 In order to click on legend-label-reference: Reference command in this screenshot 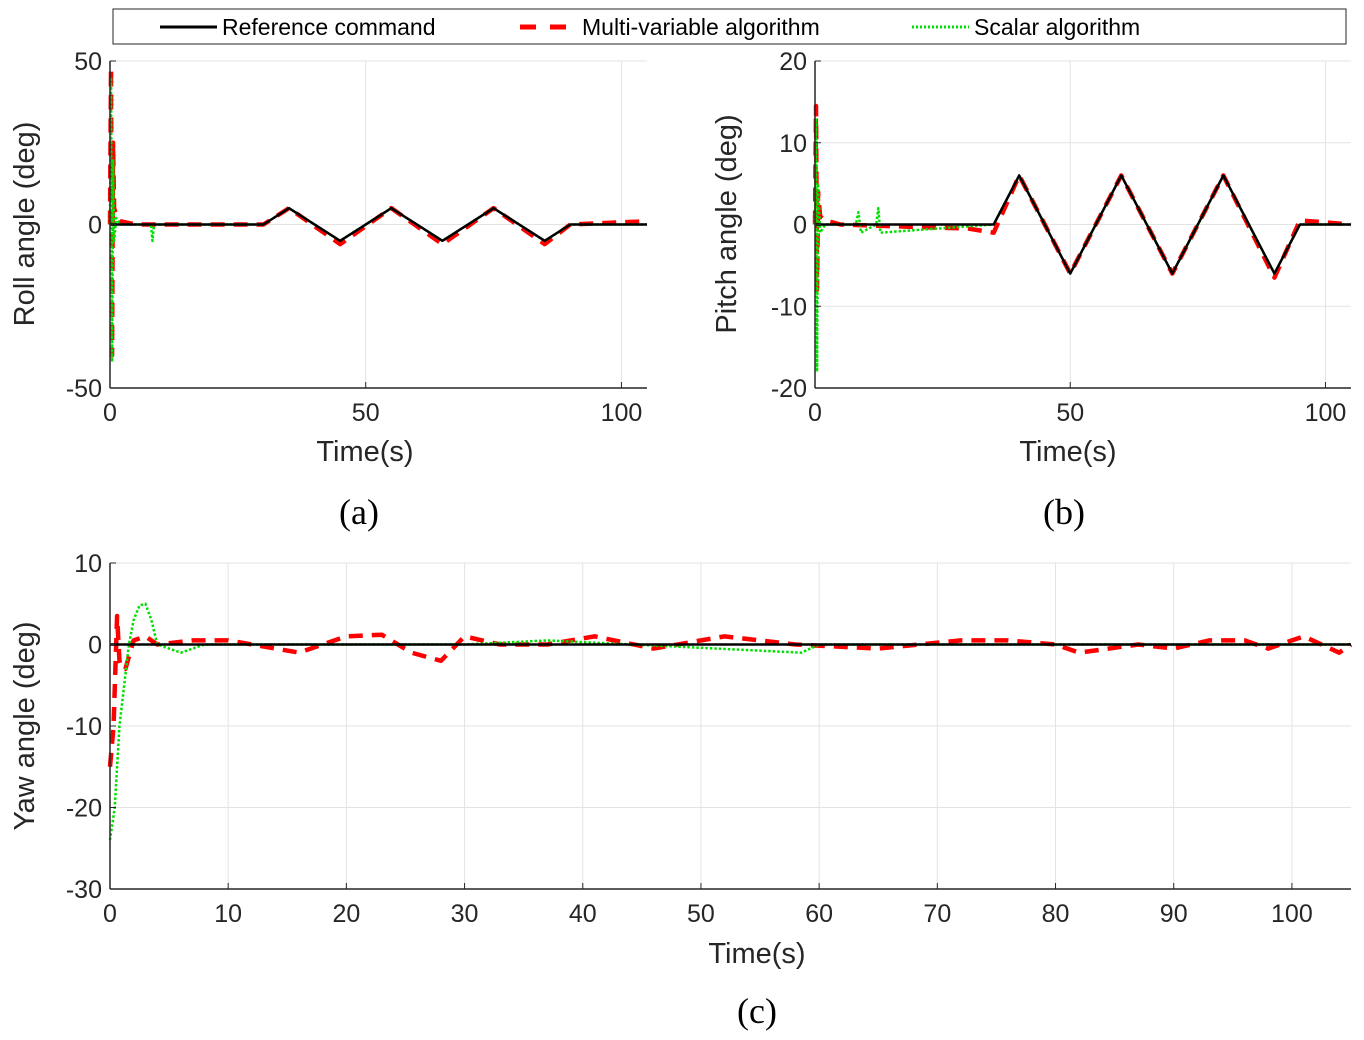, I will do `click(329, 27)`.